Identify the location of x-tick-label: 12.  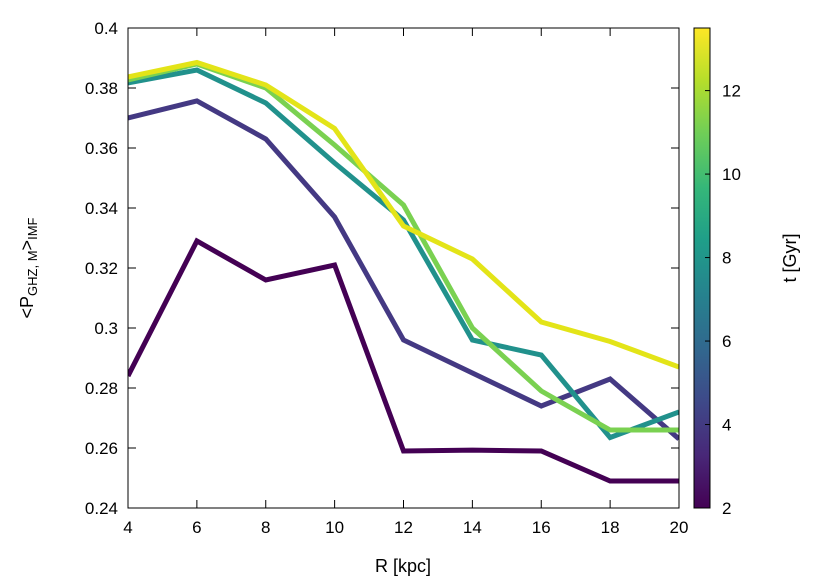
(403, 527).